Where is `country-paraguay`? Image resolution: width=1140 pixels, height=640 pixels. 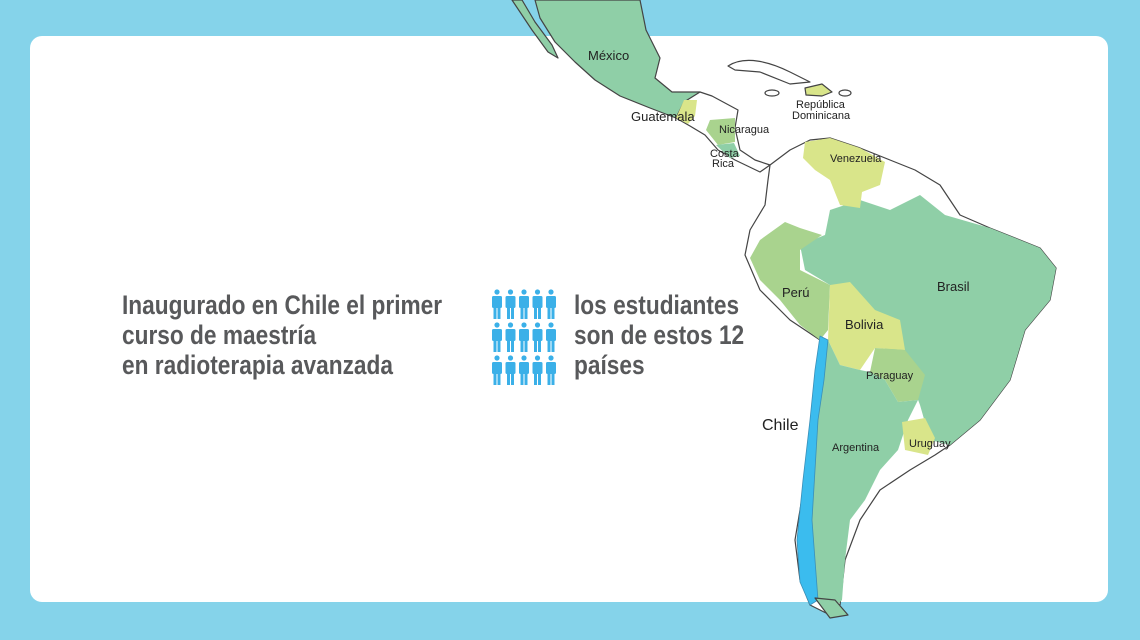
country-paraguay is located at coordinates (897, 375).